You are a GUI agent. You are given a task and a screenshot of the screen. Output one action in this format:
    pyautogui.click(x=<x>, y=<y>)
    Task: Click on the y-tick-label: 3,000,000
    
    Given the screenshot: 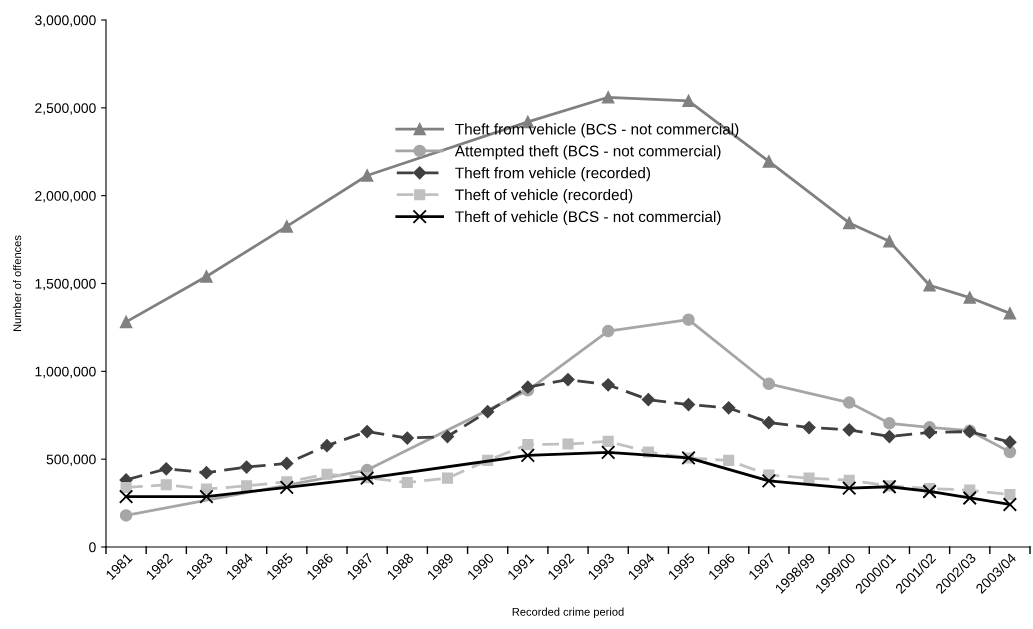 What is the action you would take?
    pyautogui.click(x=65, y=21)
    